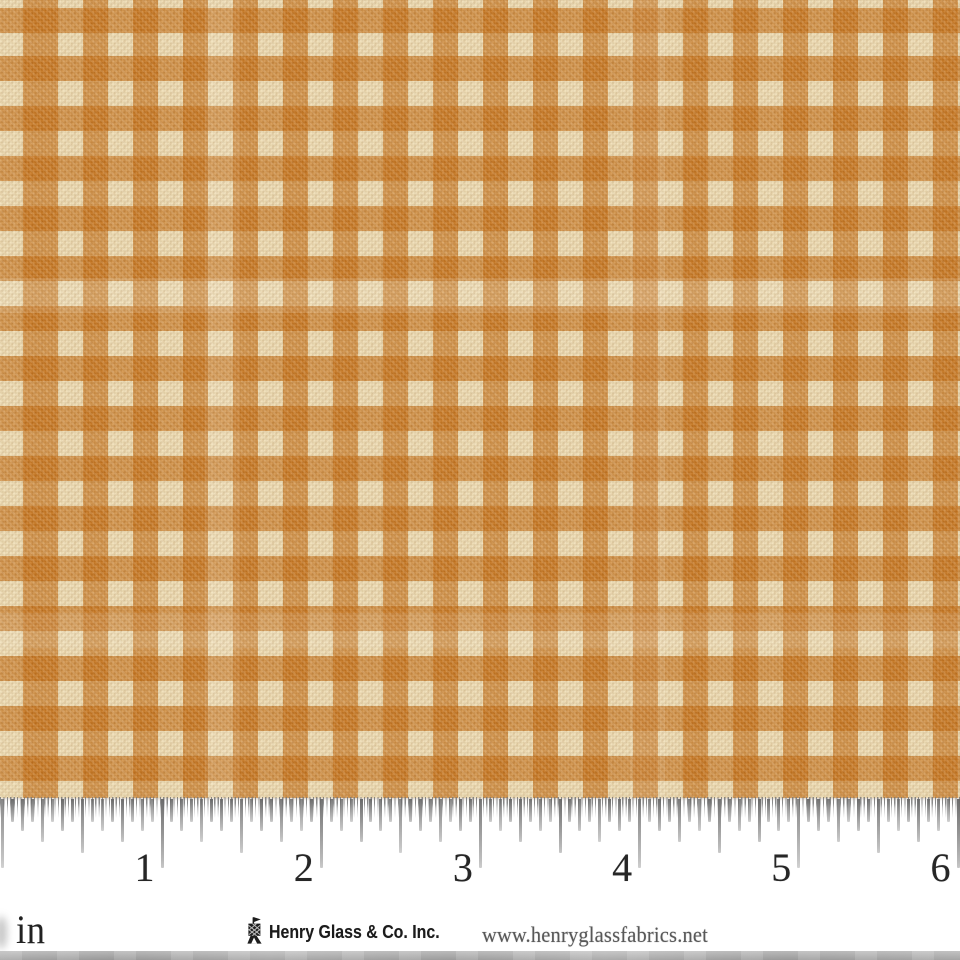 This screenshot has width=960, height=960. I want to click on ruler-number: 2, so click(303, 867).